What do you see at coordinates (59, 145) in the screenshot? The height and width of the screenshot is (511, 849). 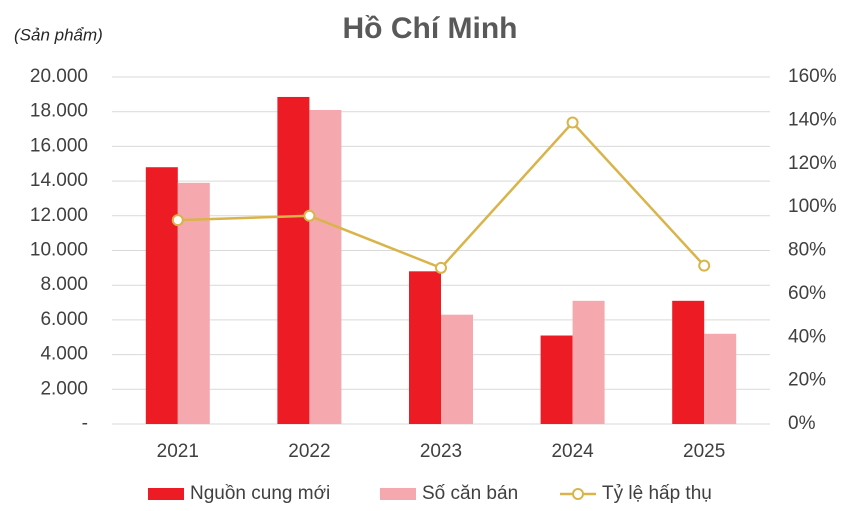 I see `y-tick-label: 16.000` at bounding box center [59, 145].